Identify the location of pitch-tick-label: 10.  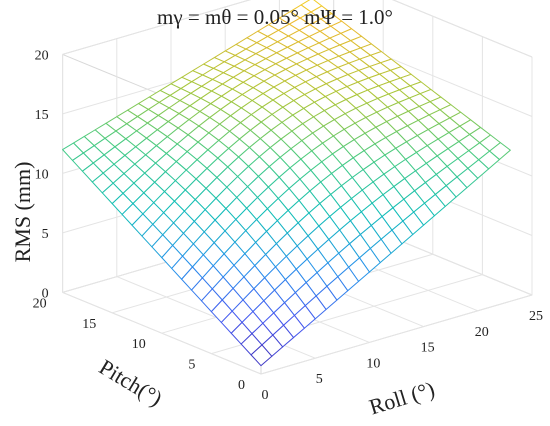
(139, 344).